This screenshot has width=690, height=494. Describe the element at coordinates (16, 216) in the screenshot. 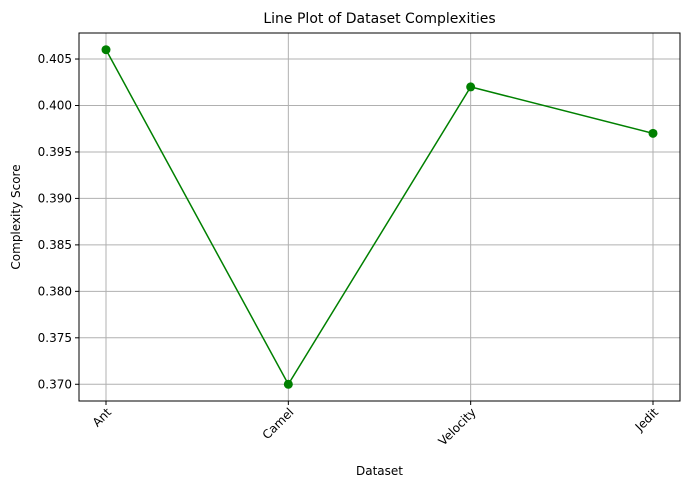

I see `y-axis-label: Complexity Score` at that location.